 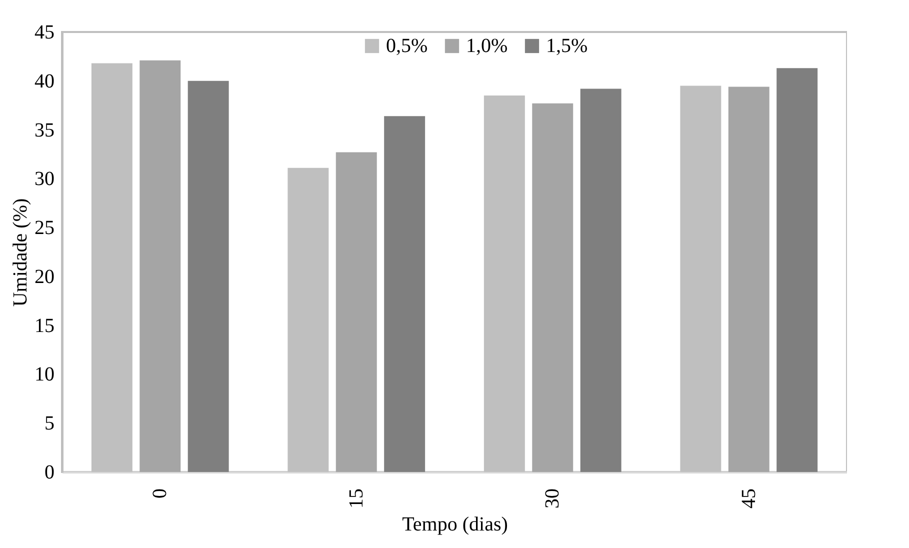 I want to click on y-tick-label: 20, so click(x=44, y=277).